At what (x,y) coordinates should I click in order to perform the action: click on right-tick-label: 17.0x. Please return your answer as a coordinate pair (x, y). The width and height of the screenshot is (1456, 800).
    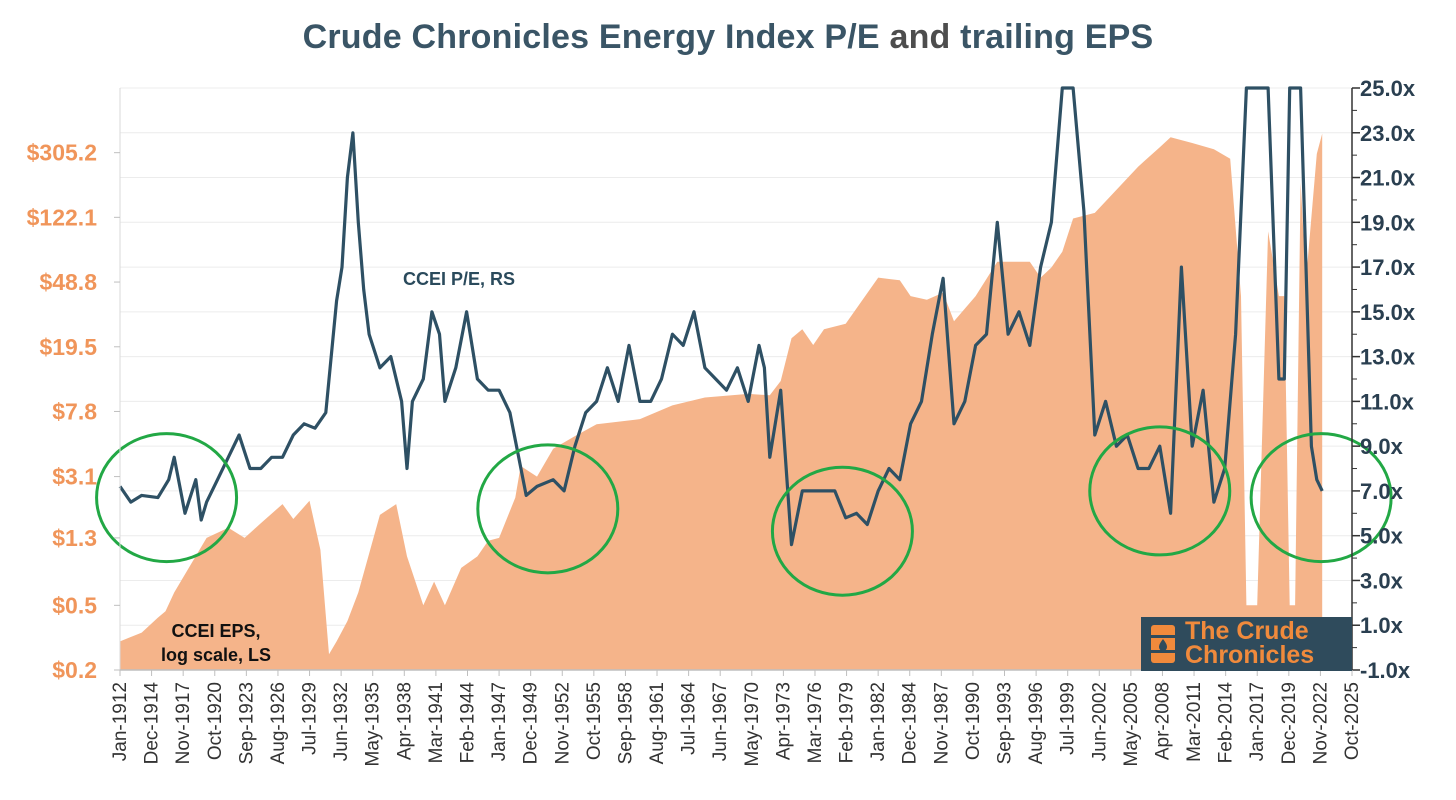
    Looking at the image, I should click on (1388, 267).